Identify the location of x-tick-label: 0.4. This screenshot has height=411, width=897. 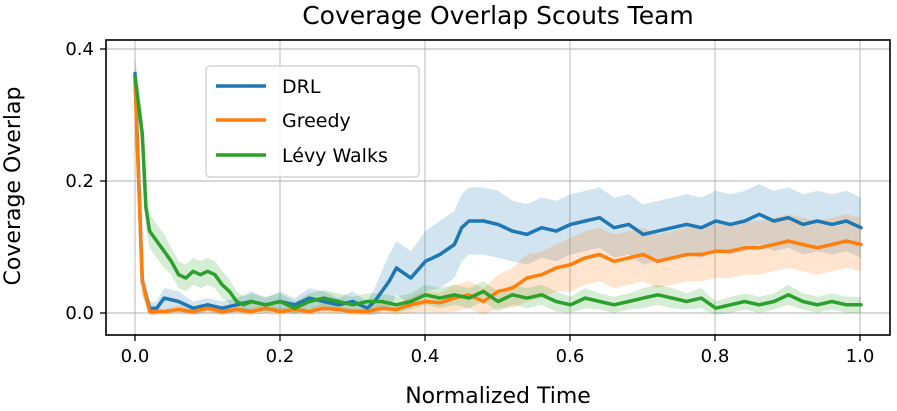
(425, 356).